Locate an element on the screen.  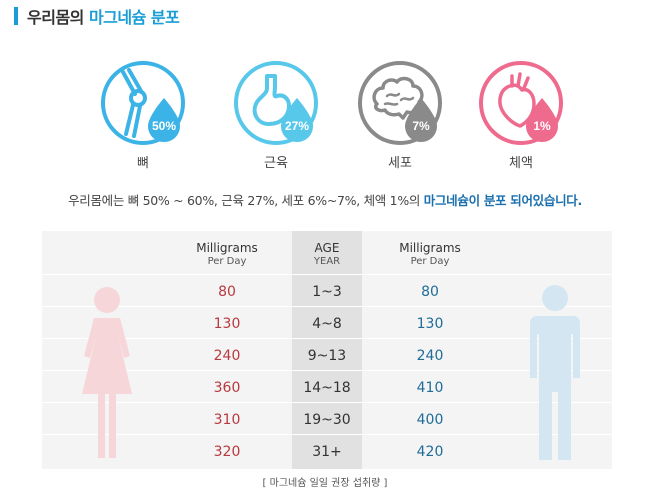
age-column-bg is located at coordinates (327, 350).